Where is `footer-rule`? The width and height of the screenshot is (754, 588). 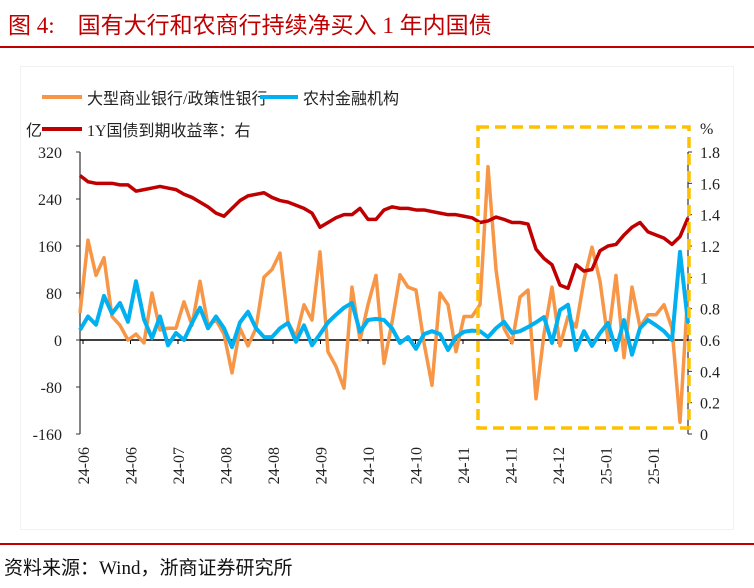 footer-rule is located at coordinates (377, 544).